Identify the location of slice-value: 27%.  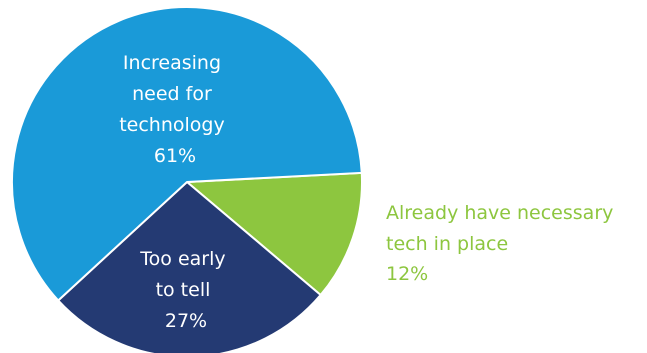
(186, 321).